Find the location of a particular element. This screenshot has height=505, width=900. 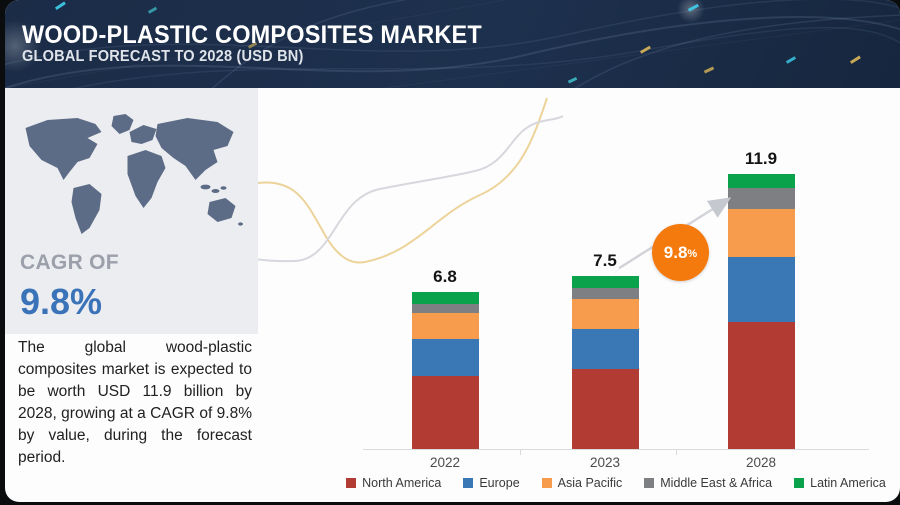

bar-total-label: 7.5 is located at coordinates (605, 260).